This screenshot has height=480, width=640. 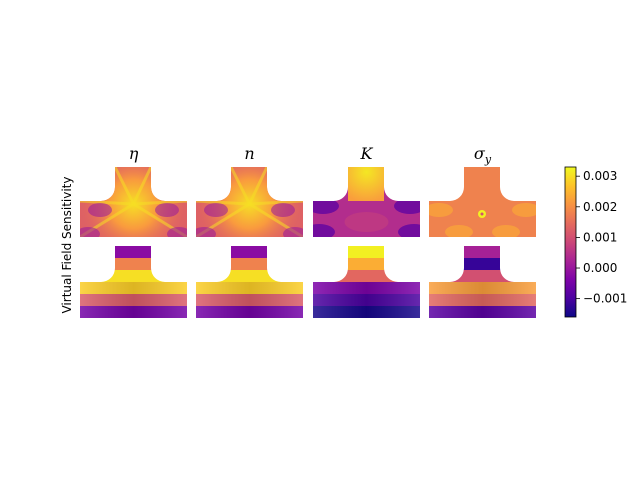 I want to click on colorbar-tick-label: 0.001, so click(x=600, y=237).